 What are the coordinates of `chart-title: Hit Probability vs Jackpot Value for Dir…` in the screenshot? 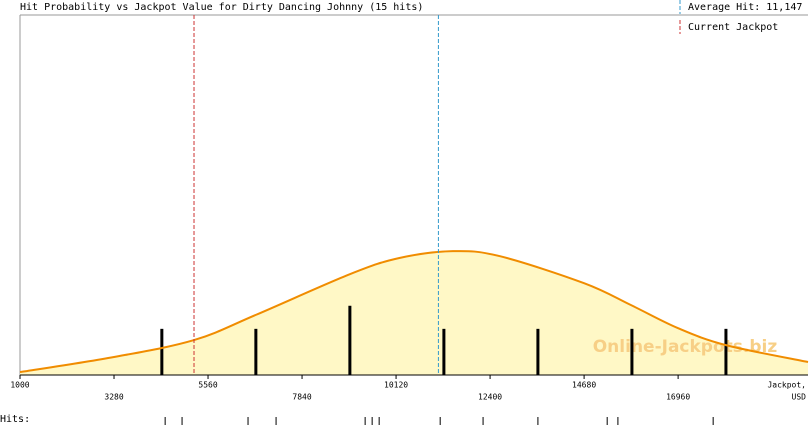 It's located at (221, 7).